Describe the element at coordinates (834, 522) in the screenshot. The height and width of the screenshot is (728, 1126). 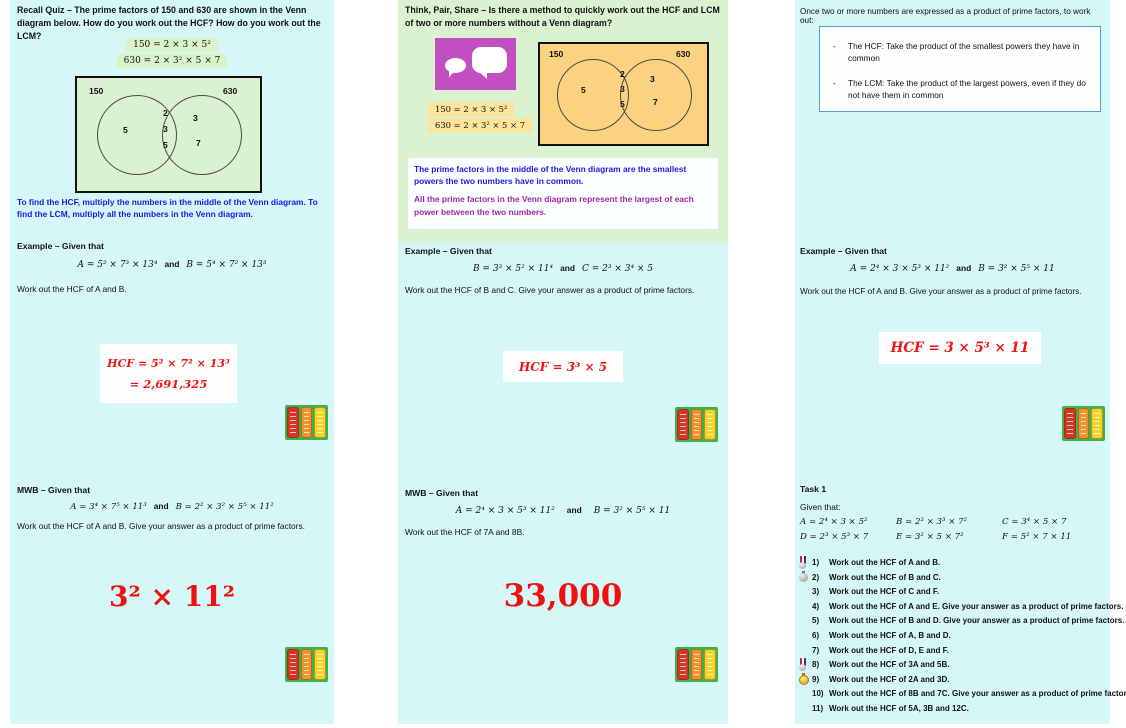
I see `definition-a: A = 2⁴ × 3 × 5²` at that location.